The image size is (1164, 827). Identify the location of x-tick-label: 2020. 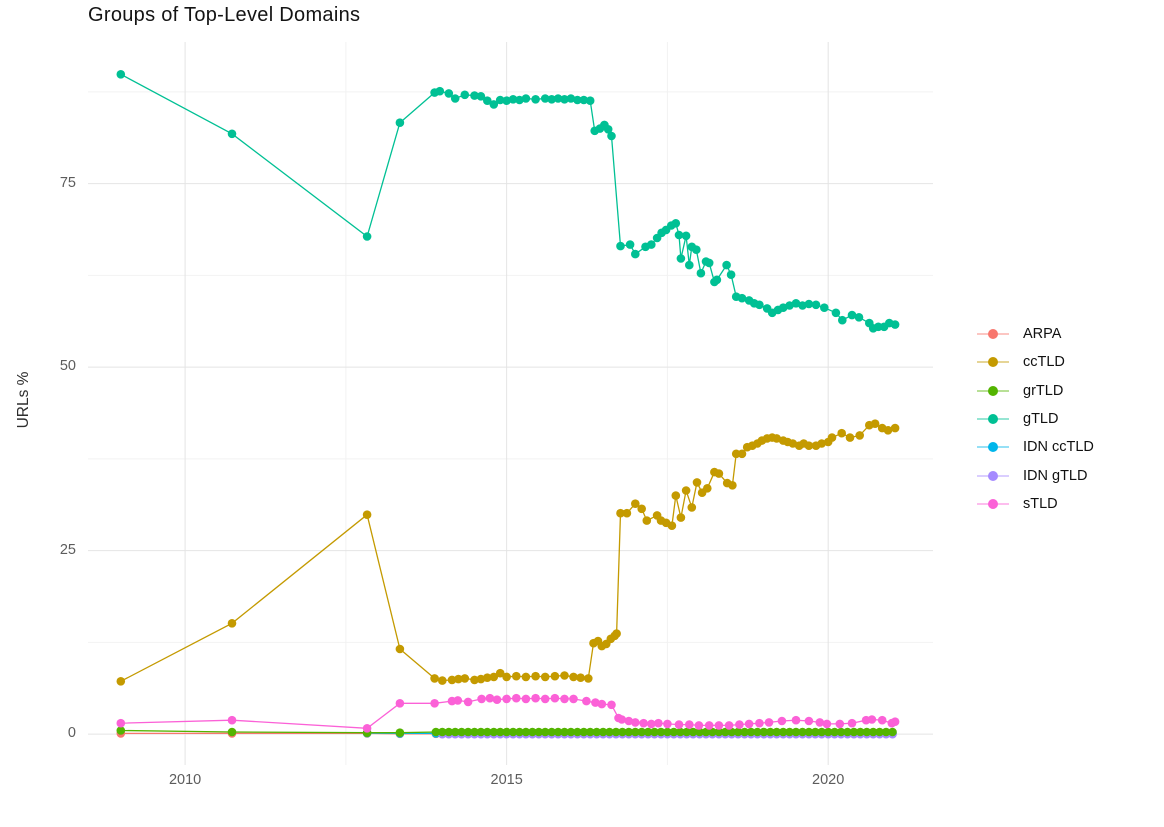
(828, 780).